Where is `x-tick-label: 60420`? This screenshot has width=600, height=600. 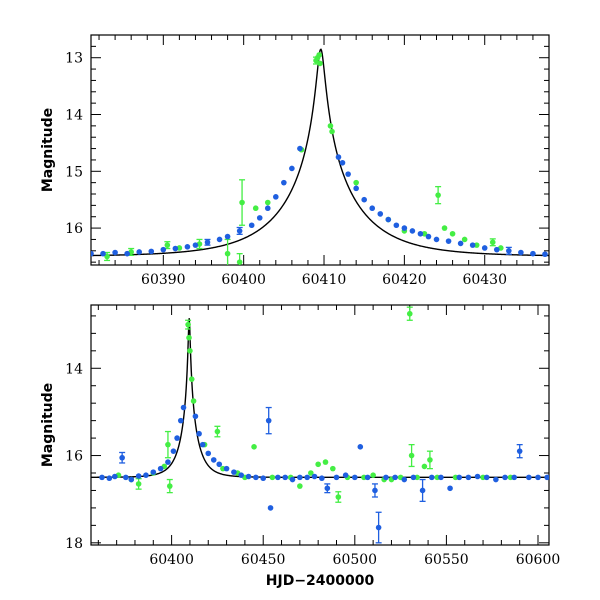 x-tick-label: 60420 is located at coordinates (404, 280).